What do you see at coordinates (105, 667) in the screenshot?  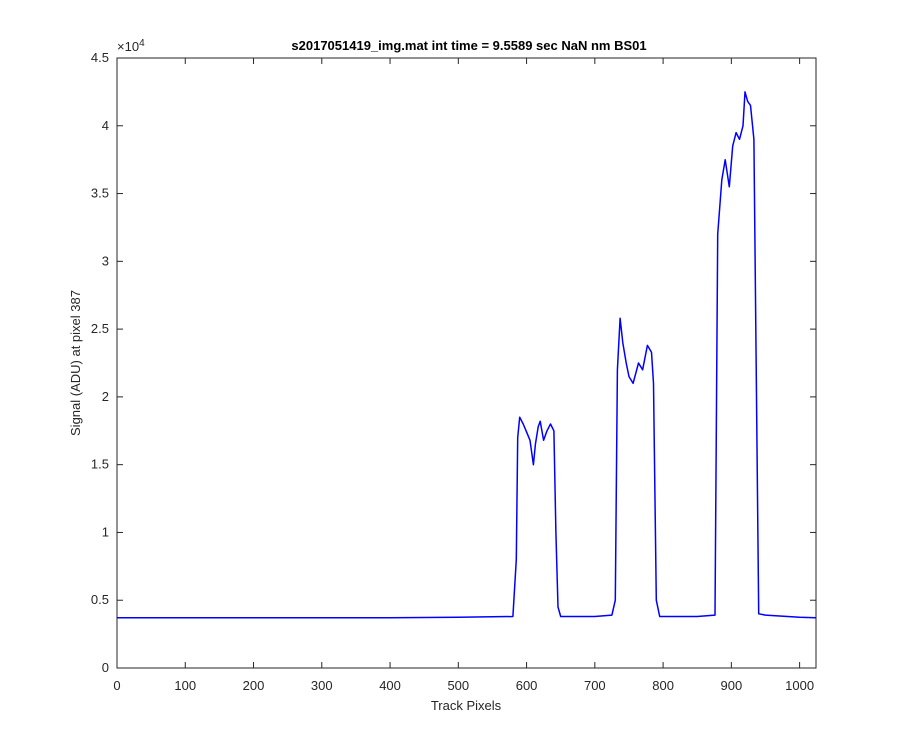 I see `y-tick-label: 0` at bounding box center [105, 667].